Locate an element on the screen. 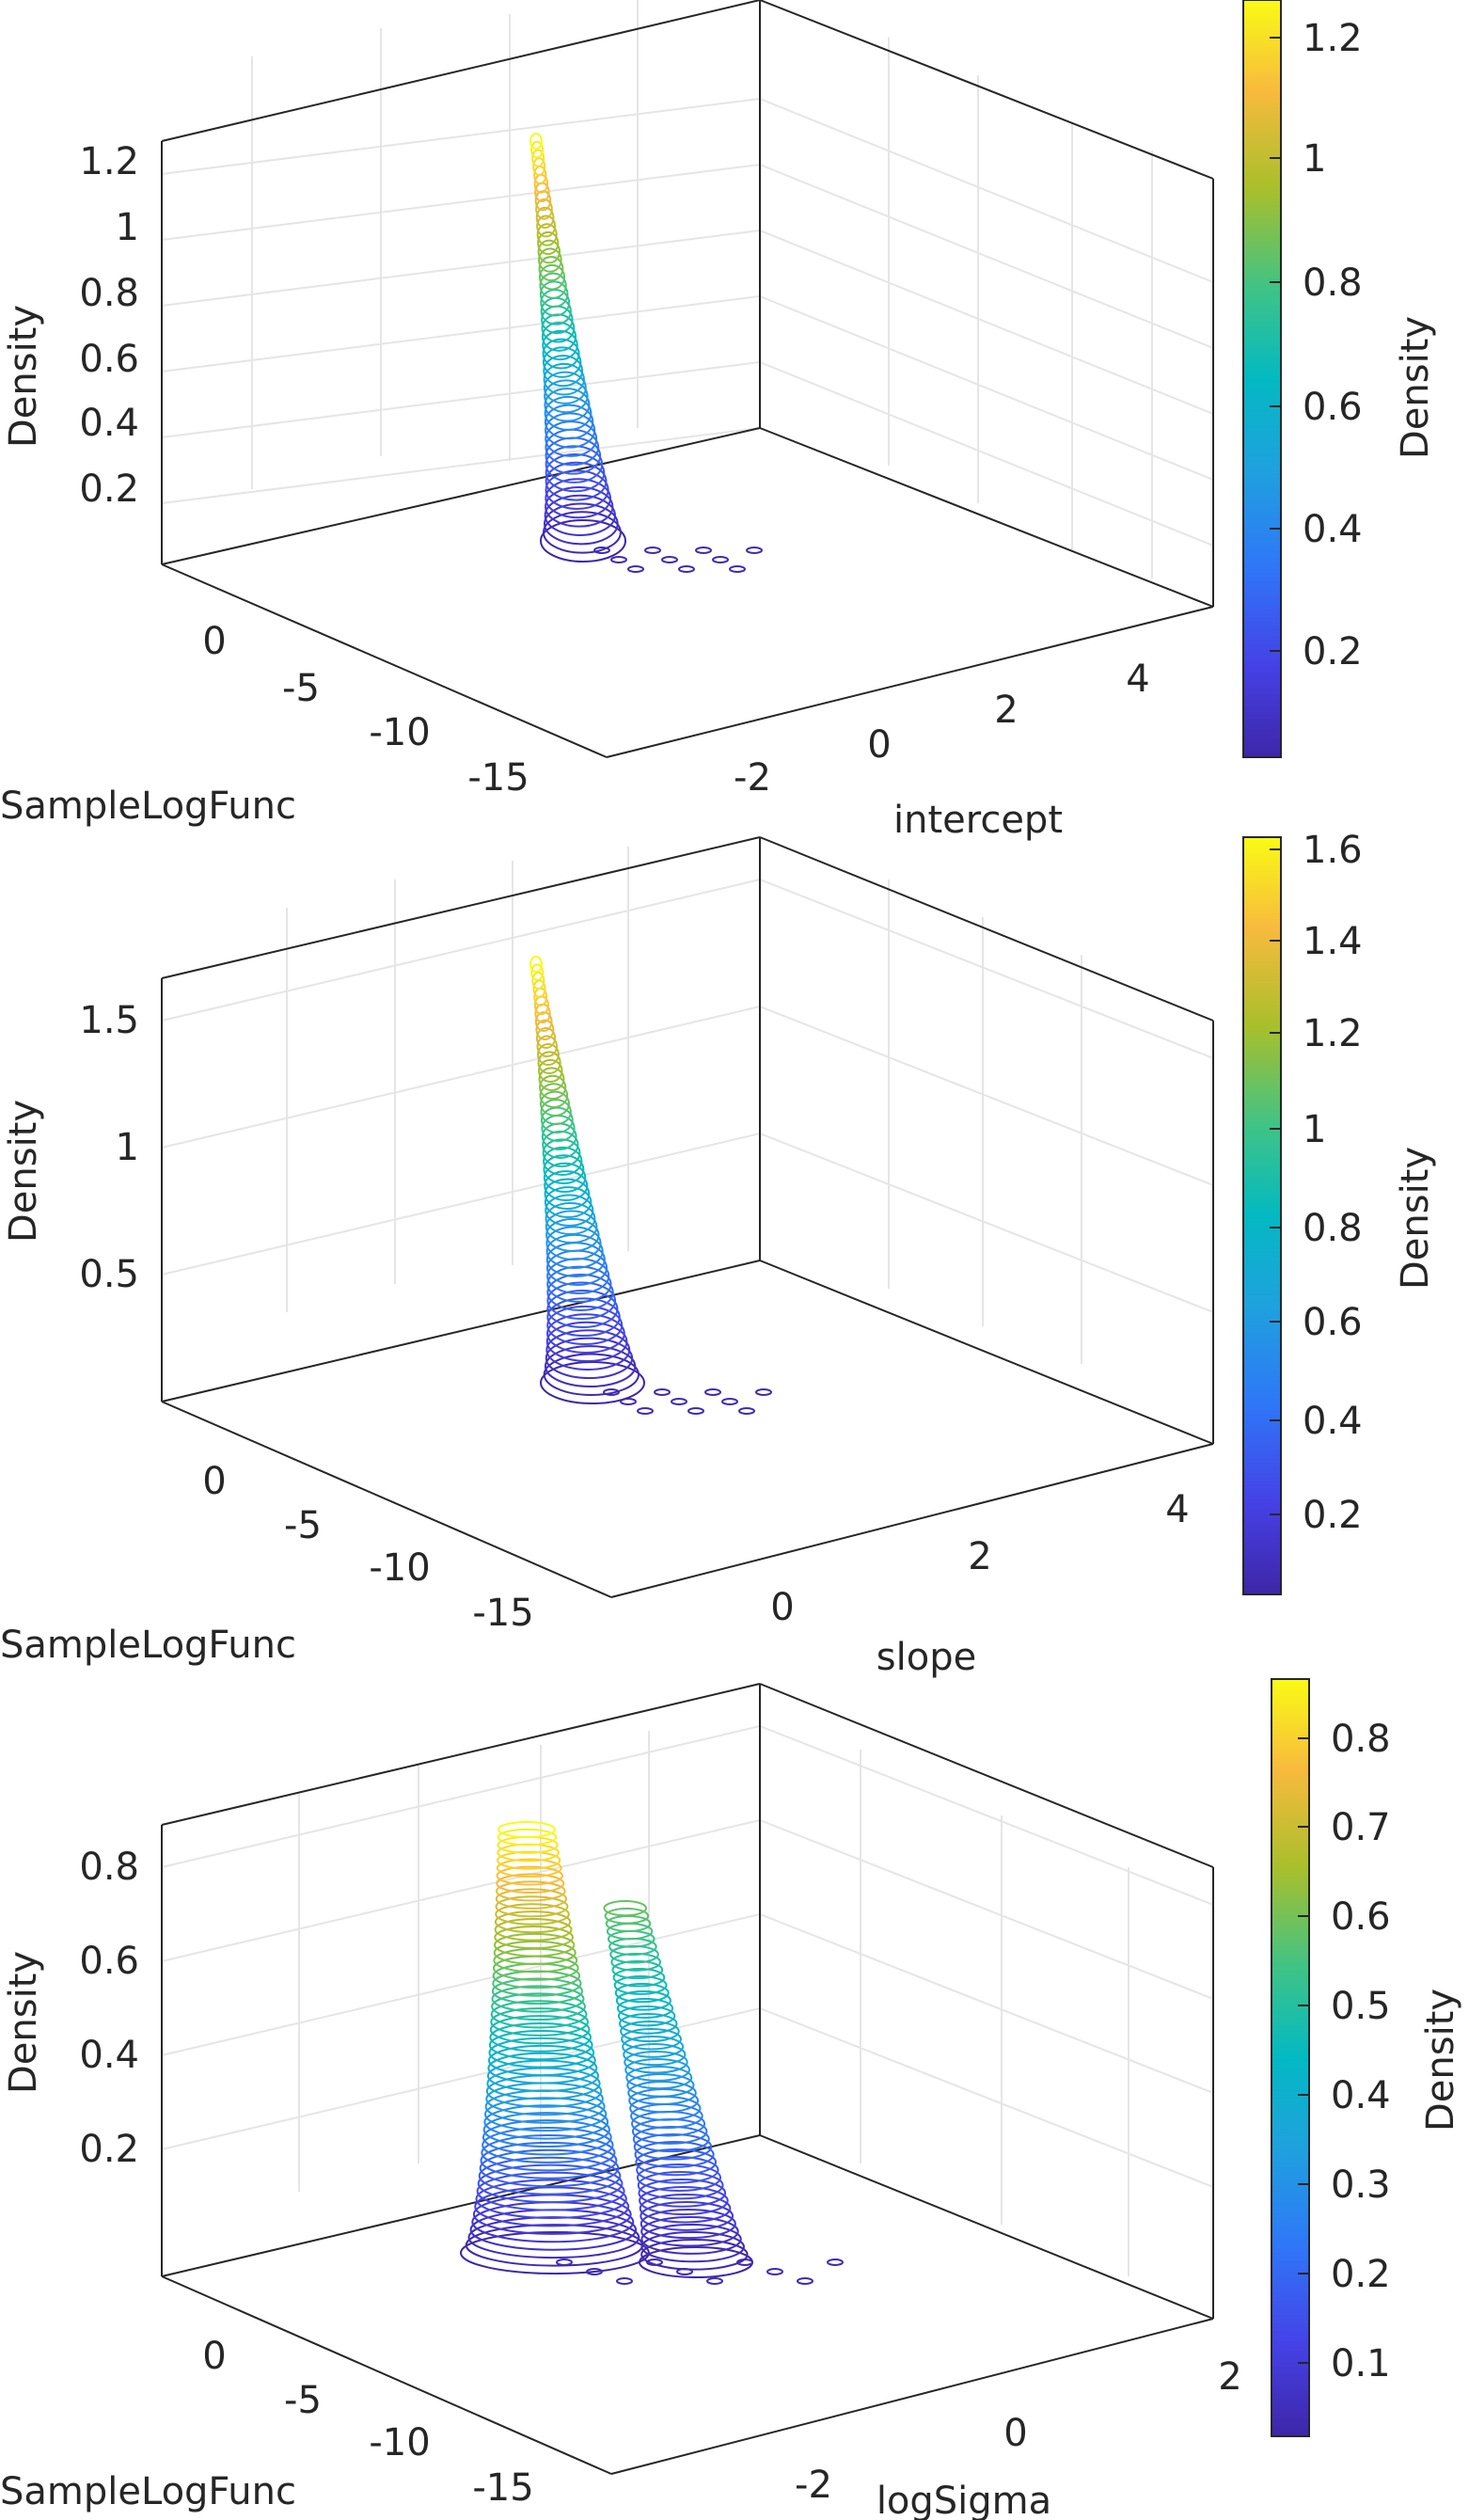  z-tick-label: 0.6 is located at coordinates (109, 1961).